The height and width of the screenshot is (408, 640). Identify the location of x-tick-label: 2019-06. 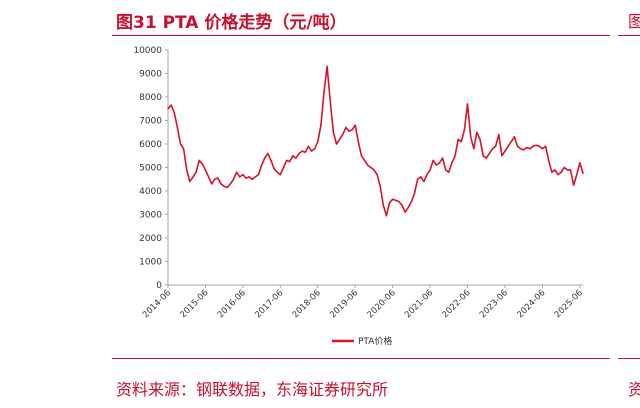
(344, 304).